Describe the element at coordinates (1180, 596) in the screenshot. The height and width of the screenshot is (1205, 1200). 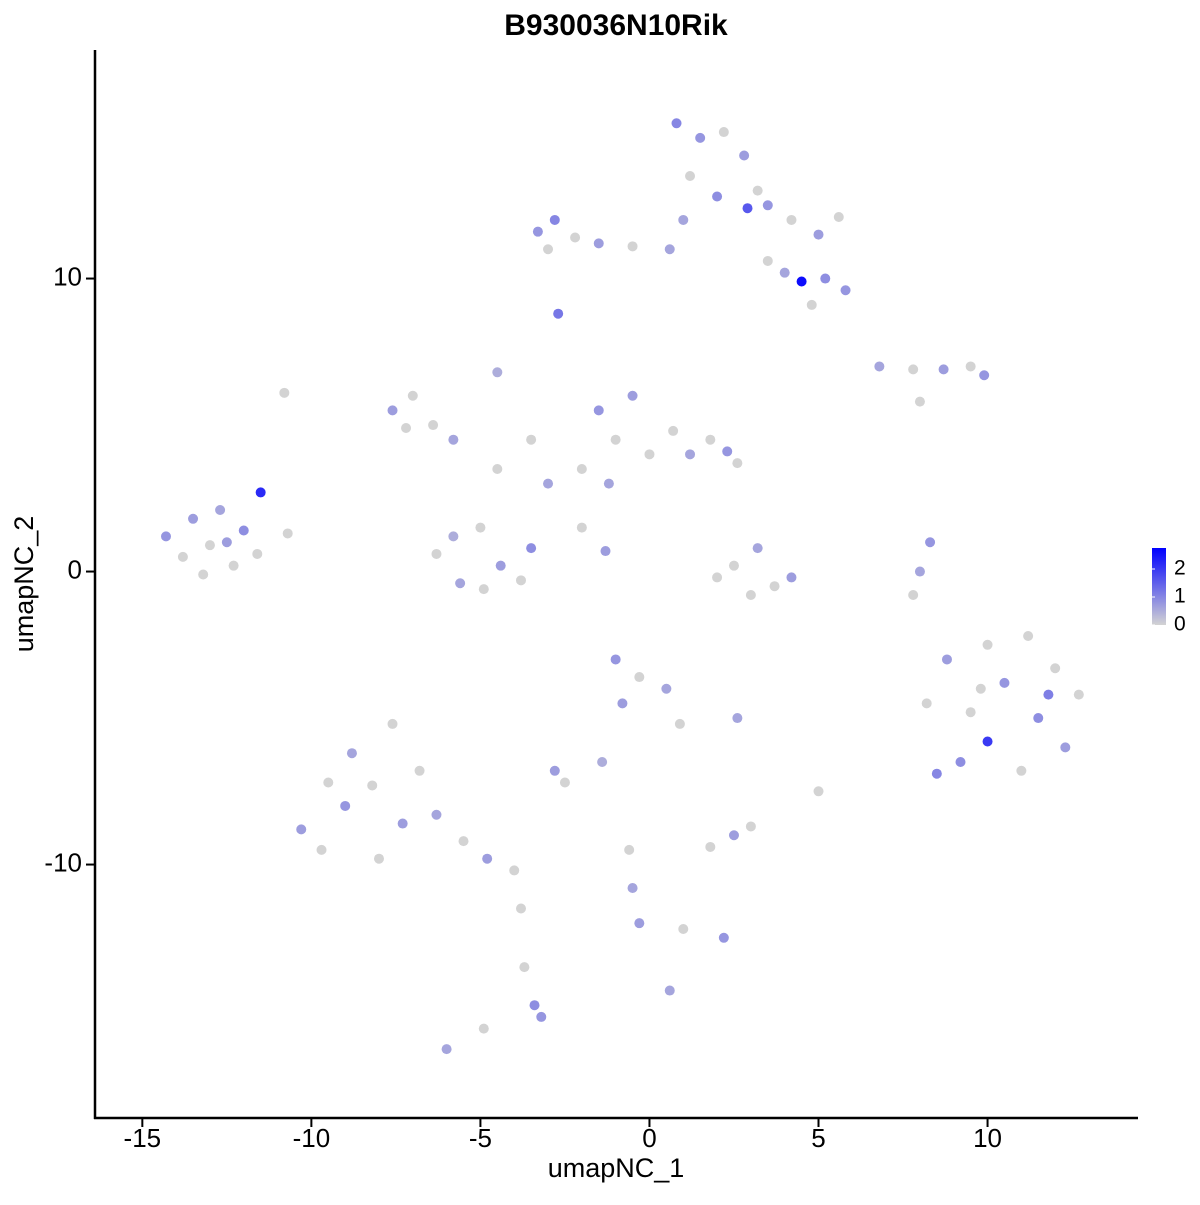
I see `colorbar-tick-label: 1` at that location.